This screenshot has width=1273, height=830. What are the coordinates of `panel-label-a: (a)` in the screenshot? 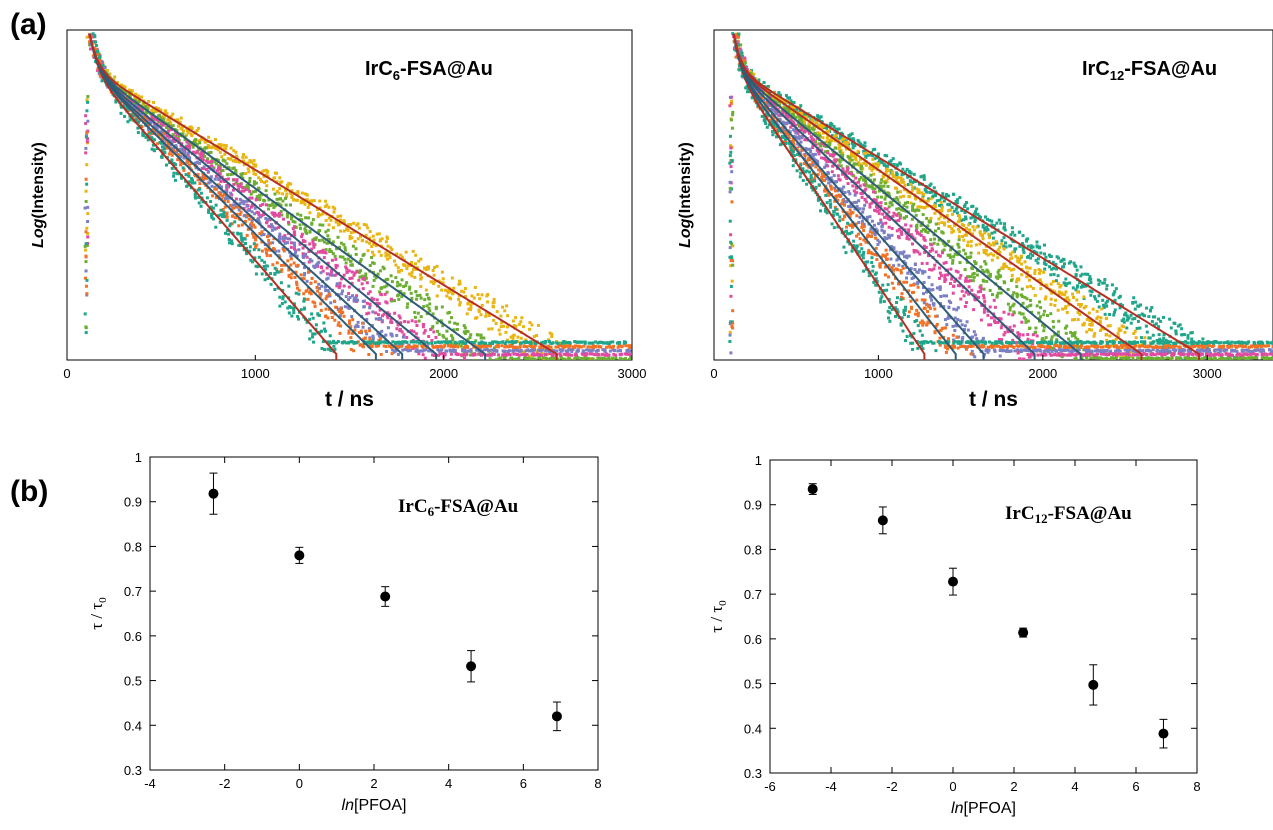 It's located at (28, 24).